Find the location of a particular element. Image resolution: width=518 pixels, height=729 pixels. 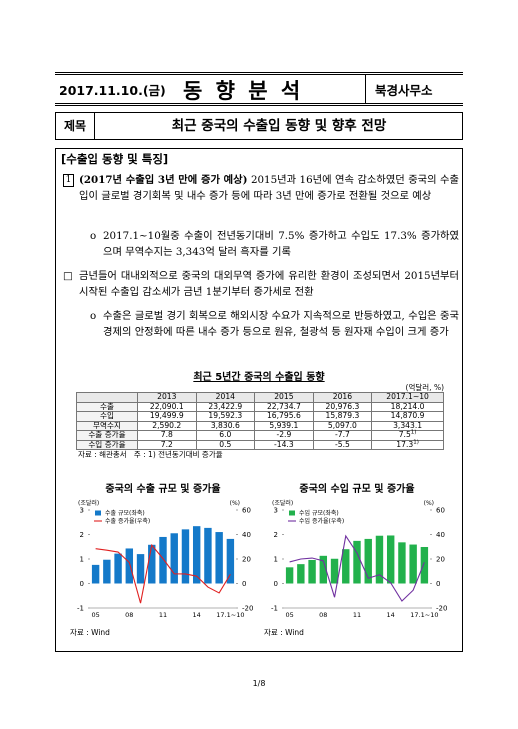

legend-label: 수입 증가율(우축) is located at coordinates (321, 521).